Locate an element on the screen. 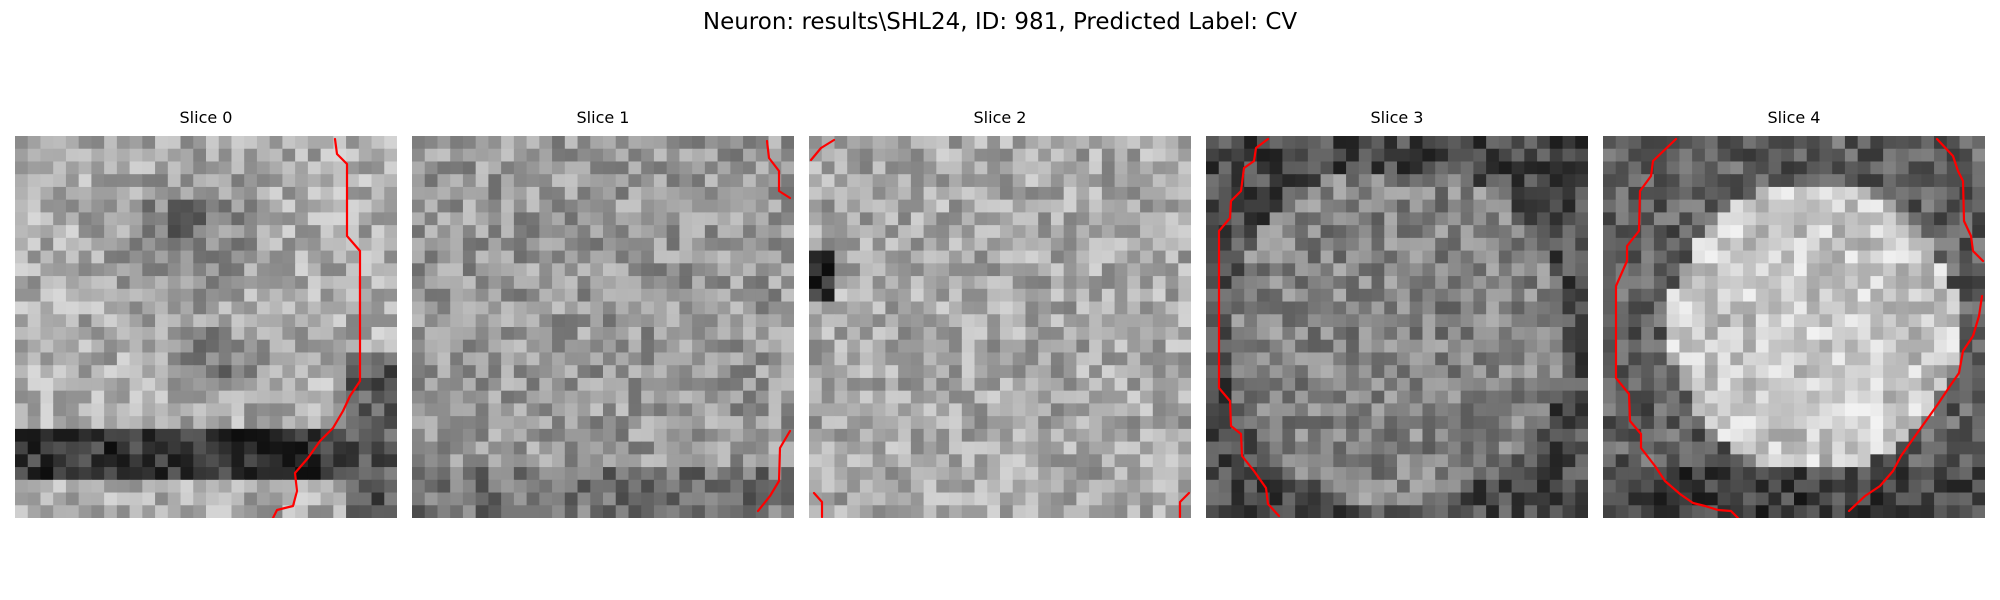 The height and width of the screenshot is (600, 2000). slice-title: Slice 2 is located at coordinates (1000, 117).